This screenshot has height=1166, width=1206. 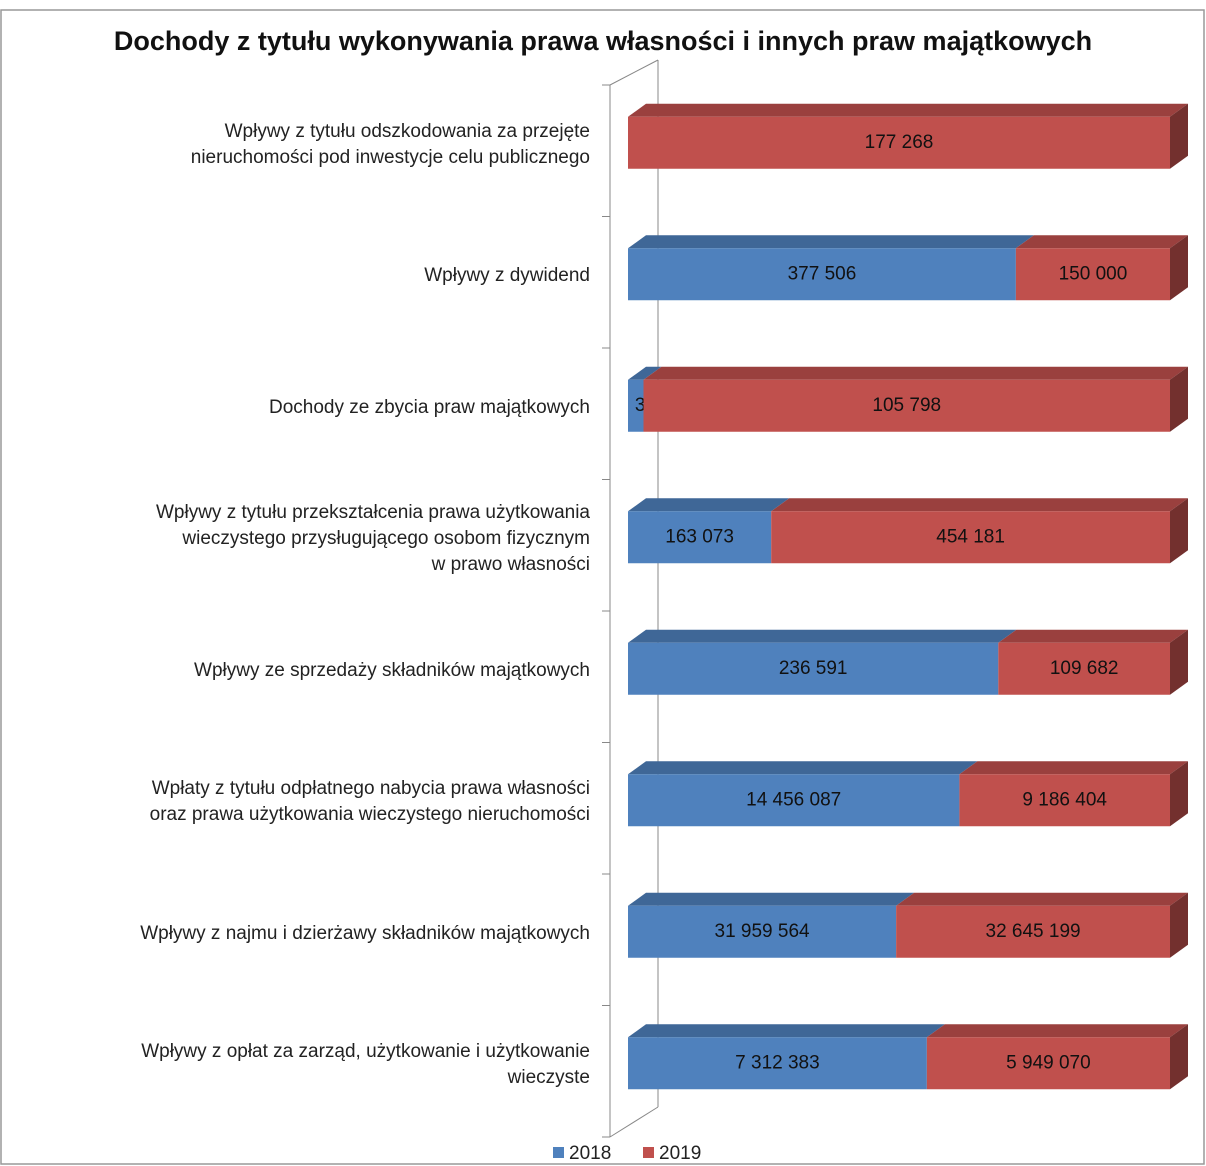 What do you see at coordinates (634, 1122) in the screenshot?
I see `axis-wall-bottom` at bounding box center [634, 1122].